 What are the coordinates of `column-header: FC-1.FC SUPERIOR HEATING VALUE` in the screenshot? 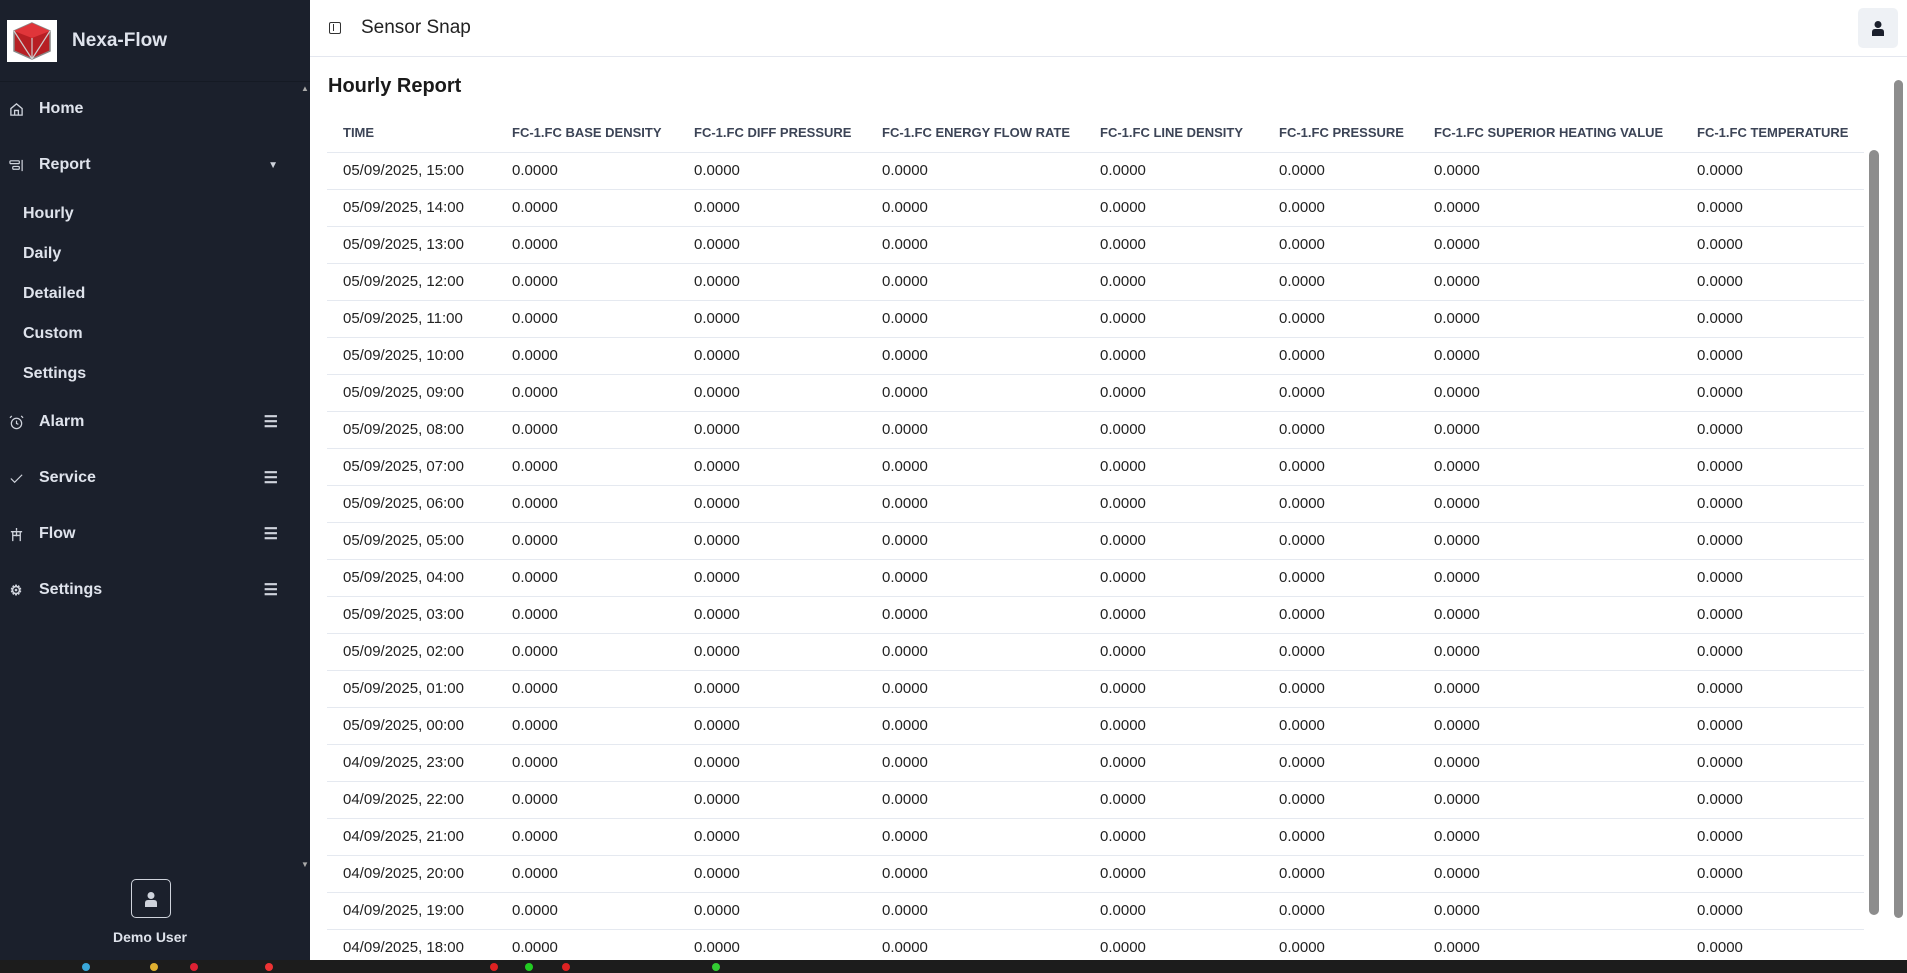 It's located at (1549, 133).